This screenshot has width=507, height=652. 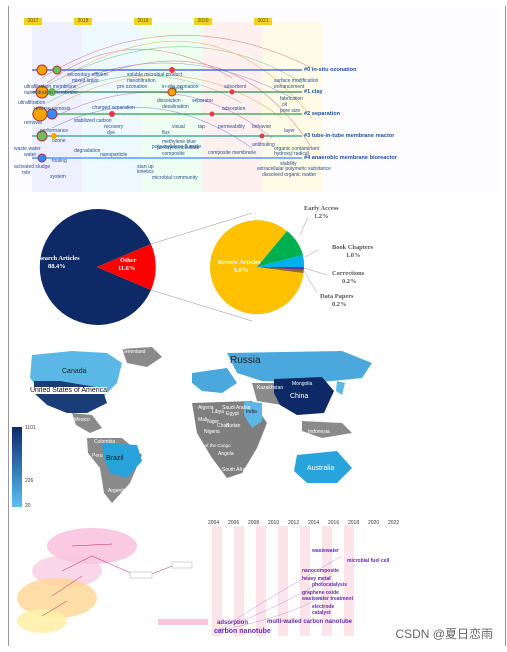 I want to click on data-papers-value: 0.2%, so click(x=339, y=304).